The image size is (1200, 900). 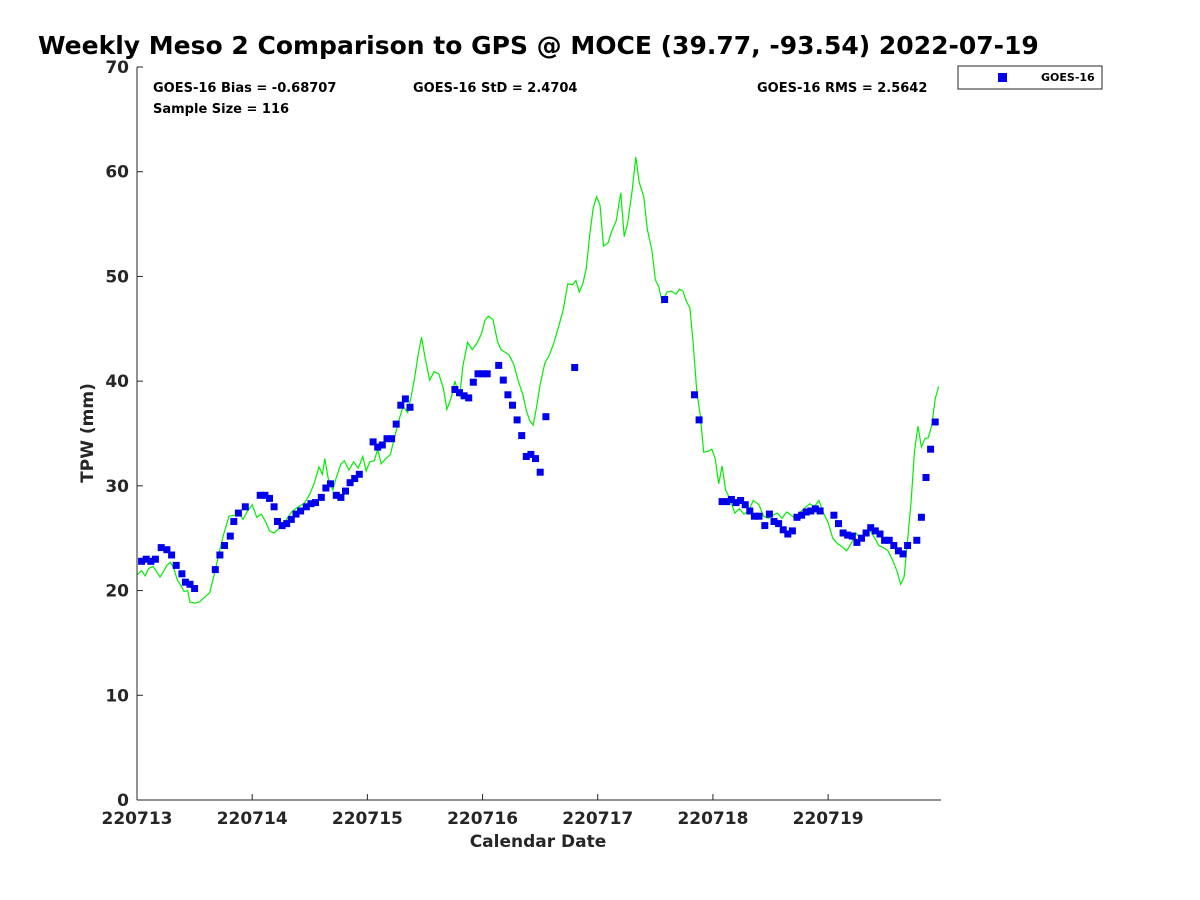 What do you see at coordinates (538, 842) in the screenshot?
I see `x-axis-label: Calendar Date` at bounding box center [538, 842].